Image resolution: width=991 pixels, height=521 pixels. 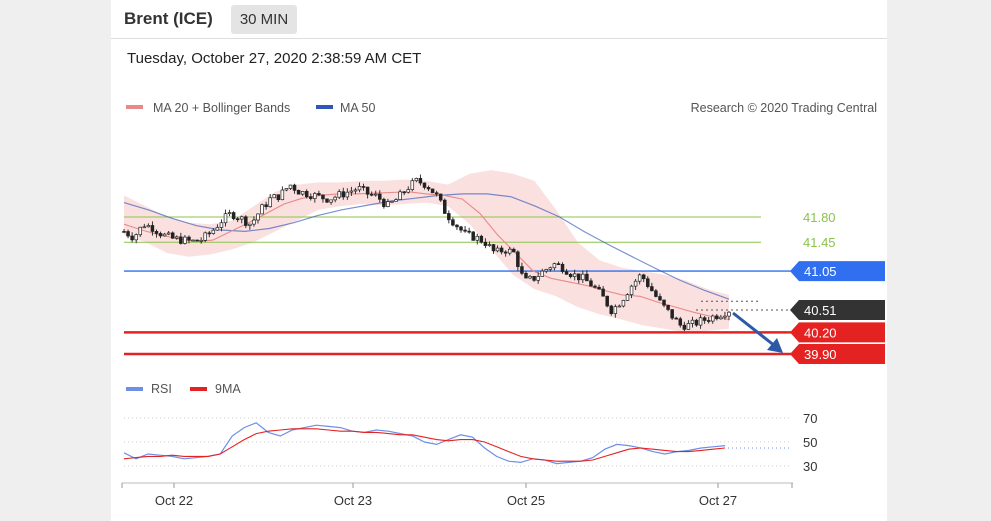 What do you see at coordinates (174, 500) in the screenshot?
I see `x-tick-label: Oct 22` at bounding box center [174, 500].